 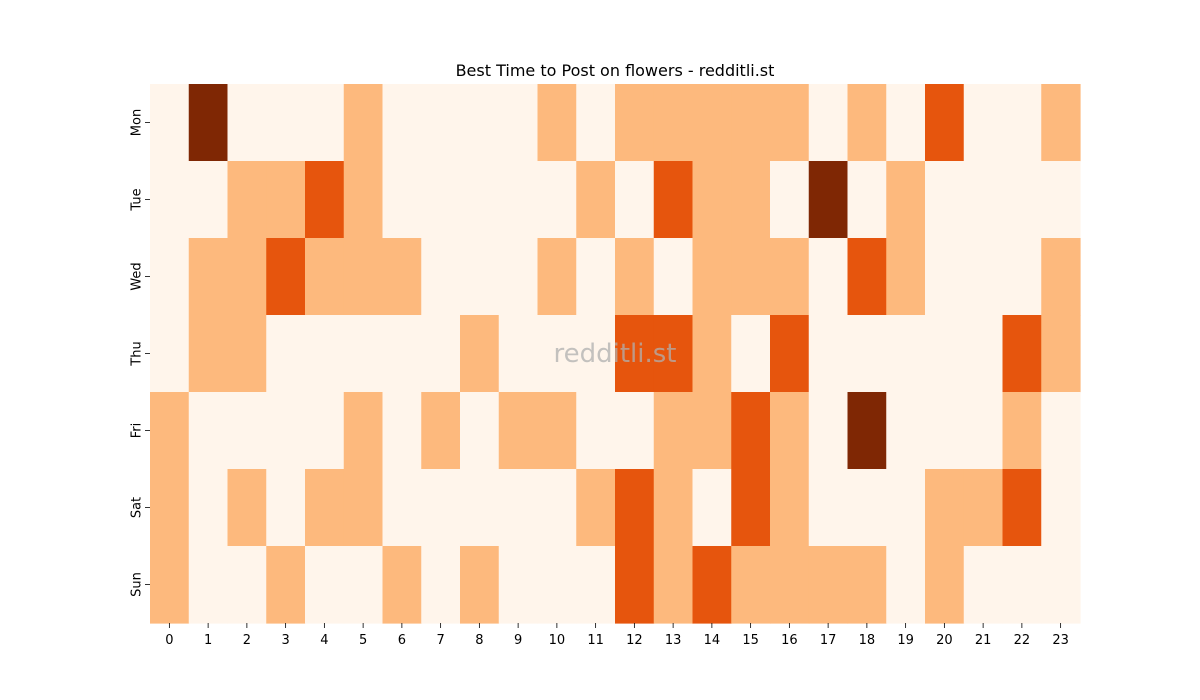 I want to click on x-tick-label: 17, so click(x=828, y=640).